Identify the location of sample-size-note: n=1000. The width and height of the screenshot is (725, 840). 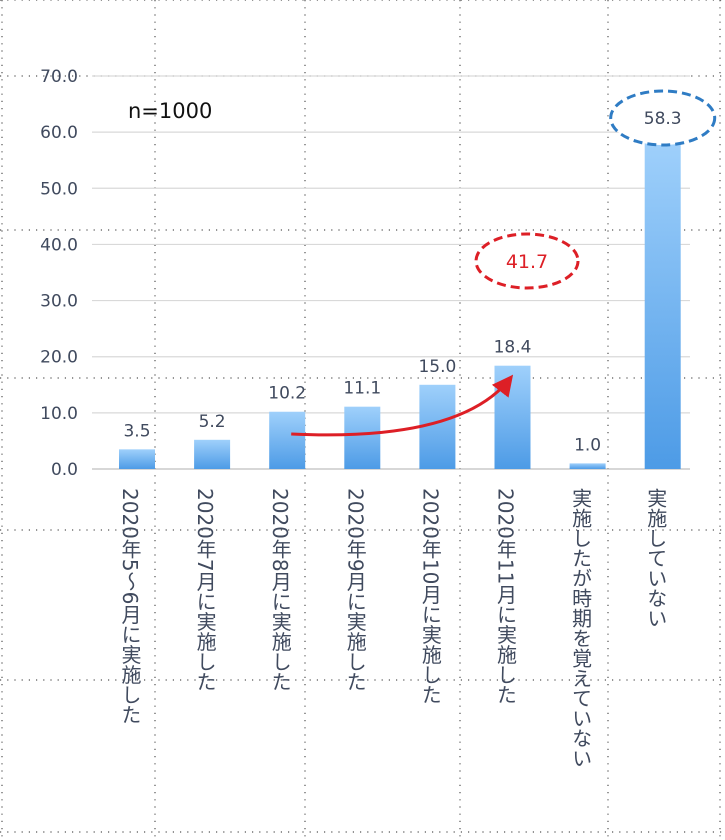
(170, 111).